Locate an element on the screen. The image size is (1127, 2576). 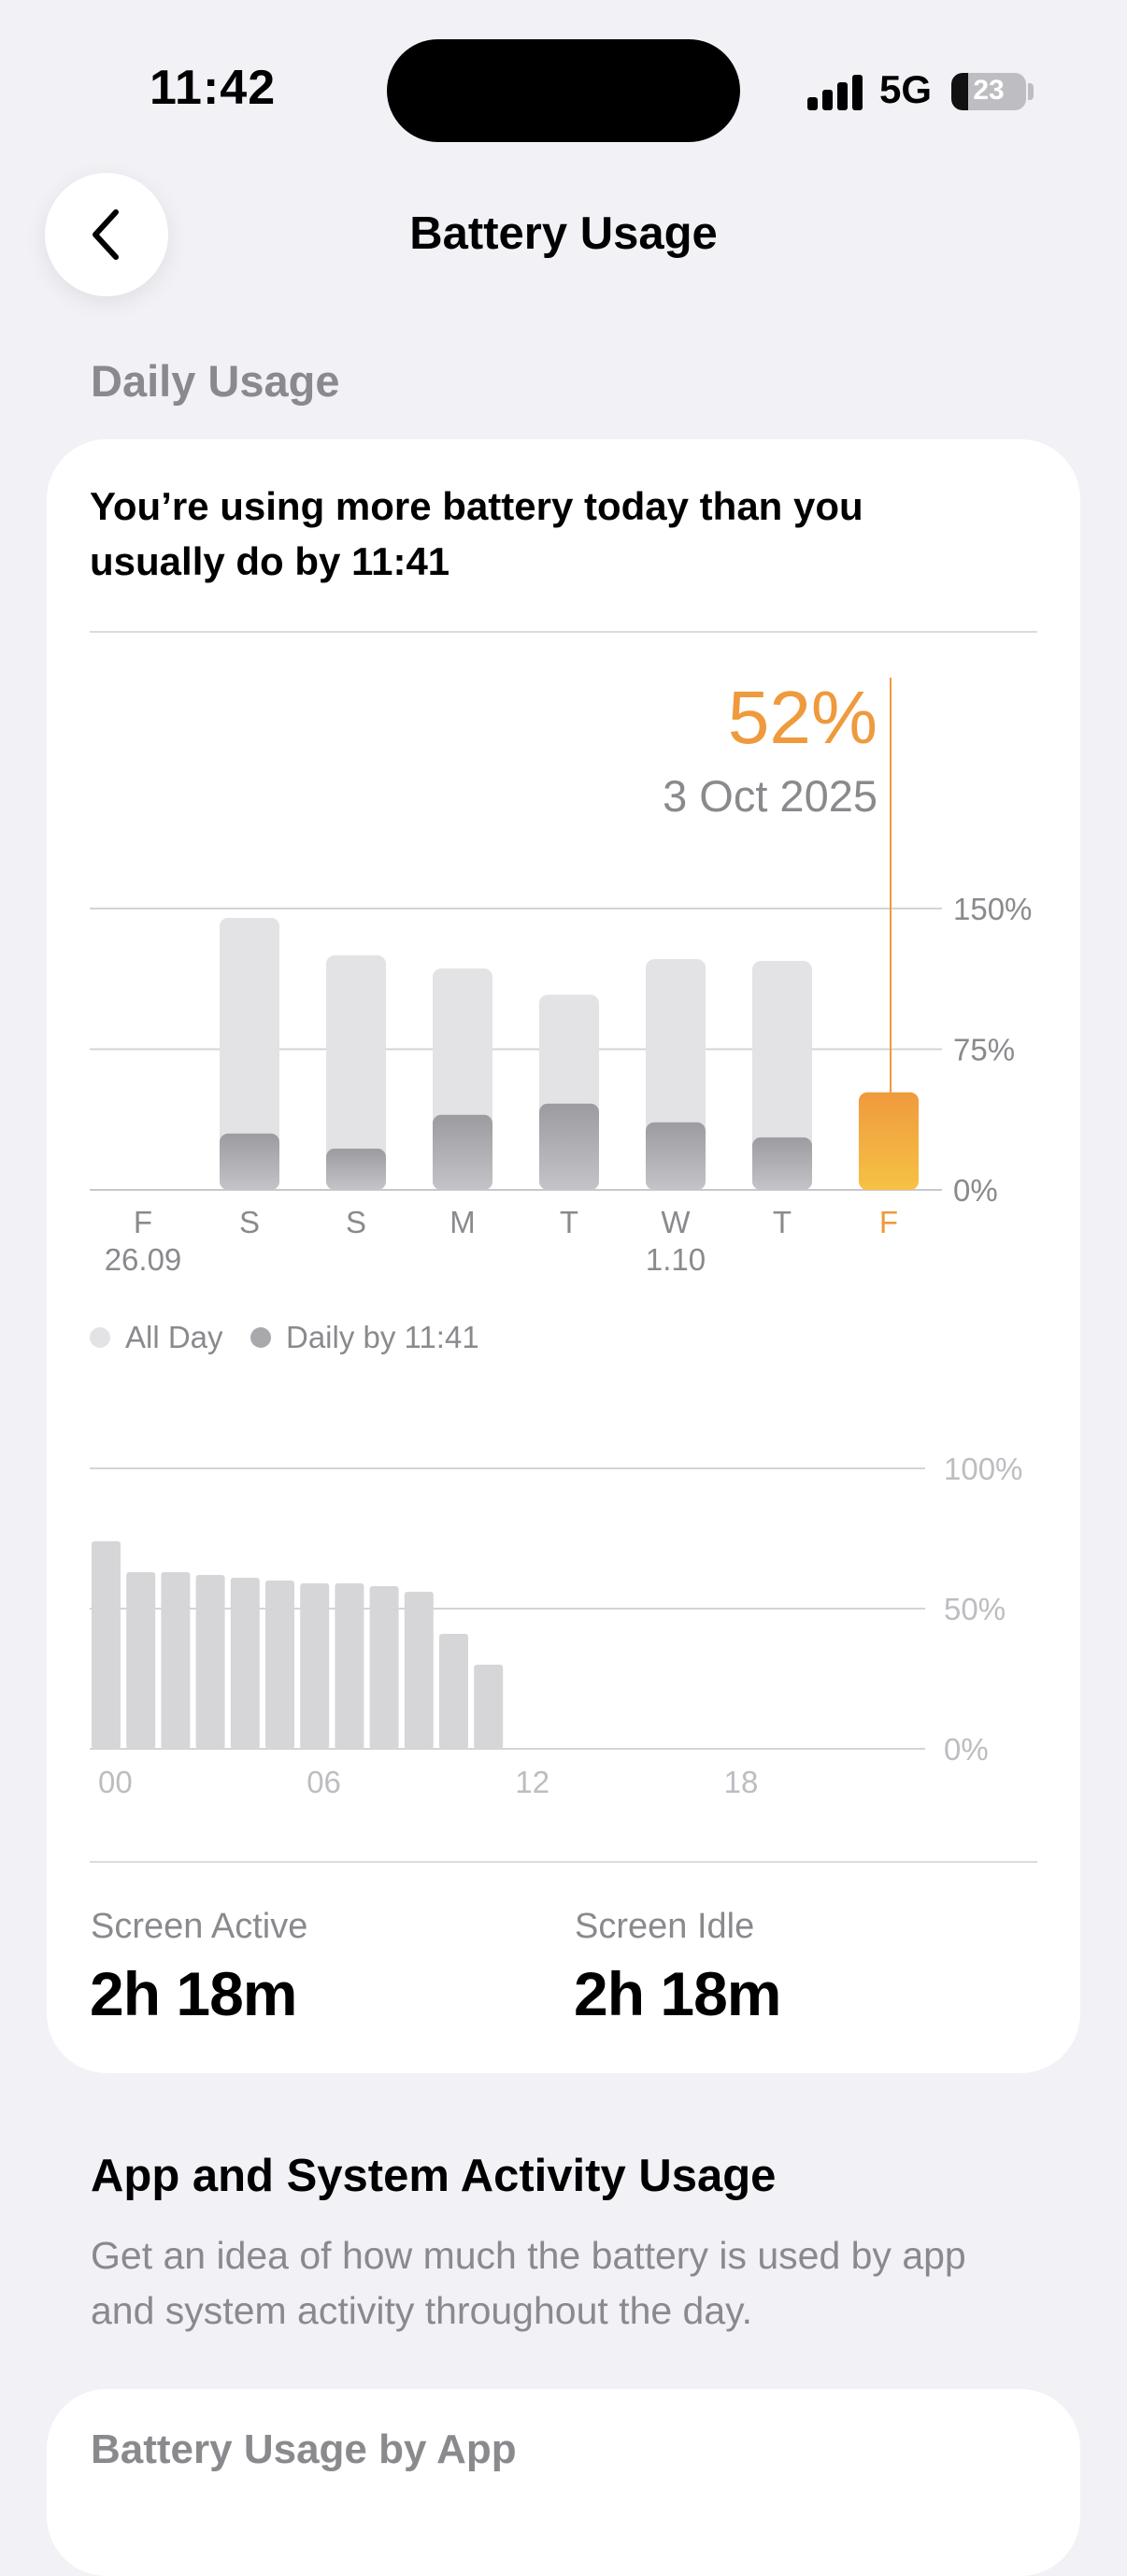
screen-active-label: Screen Active is located at coordinates (199, 1927).